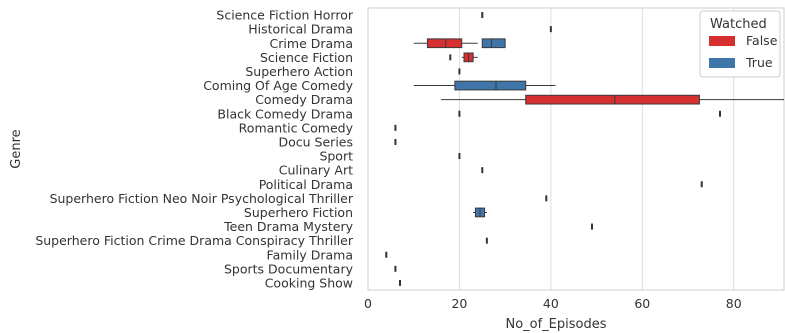 This screenshot has width=785, height=333. I want to click on y-tick-label: Science Fiction Horror, so click(284, 15).